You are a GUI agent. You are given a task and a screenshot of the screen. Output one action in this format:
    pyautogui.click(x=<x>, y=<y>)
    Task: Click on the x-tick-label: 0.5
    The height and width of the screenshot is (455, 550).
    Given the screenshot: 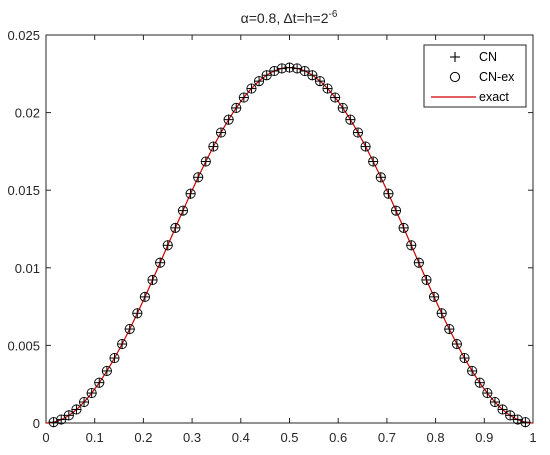 What is the action you would take?
    pyautogui.click(x=289, y=437)
    